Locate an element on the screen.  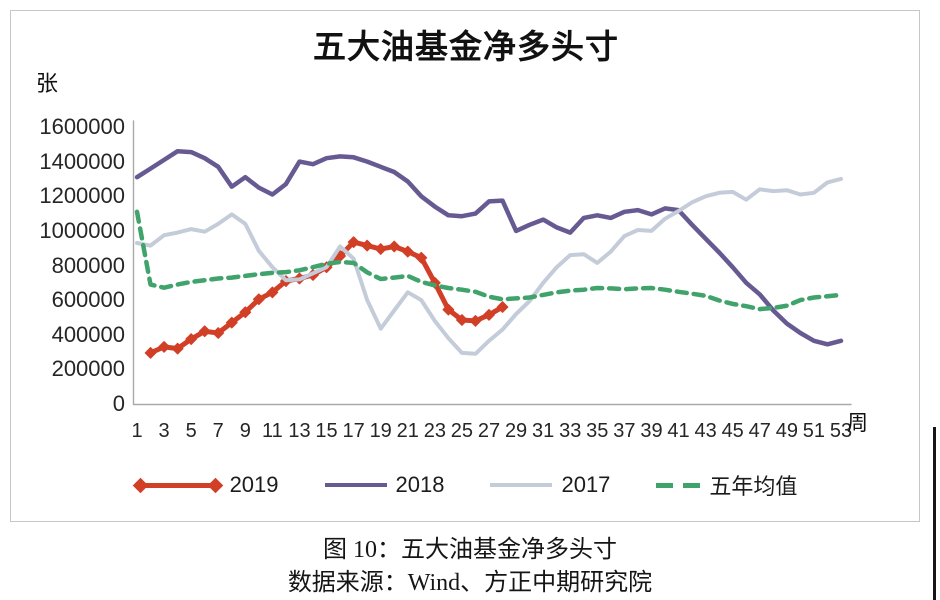
x-tick-label: 33 is located at coordinates (570, 431).